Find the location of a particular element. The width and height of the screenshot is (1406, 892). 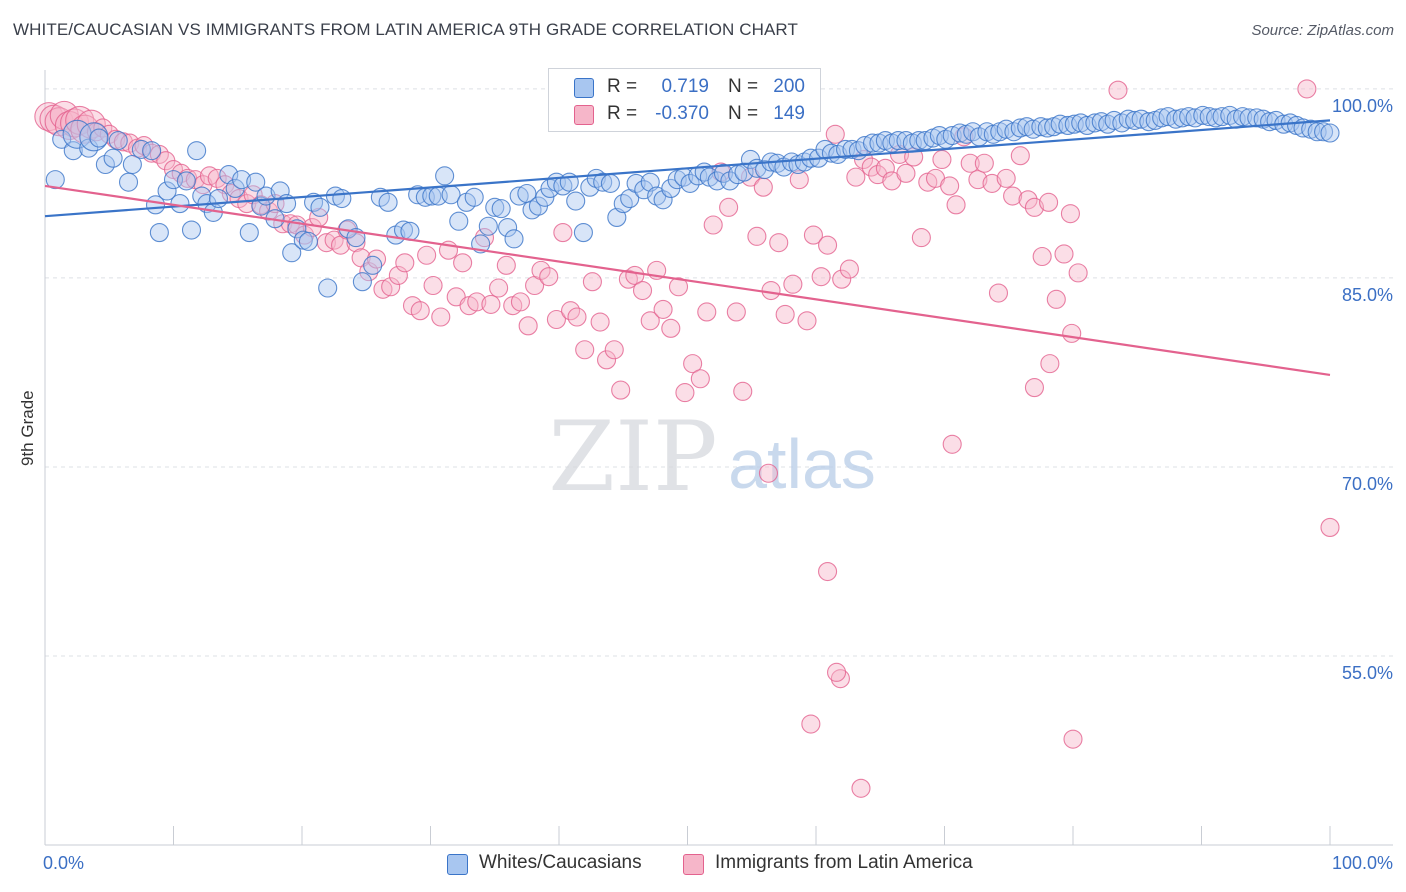

legend-n-label: N = is located at coordinates (743, 86).